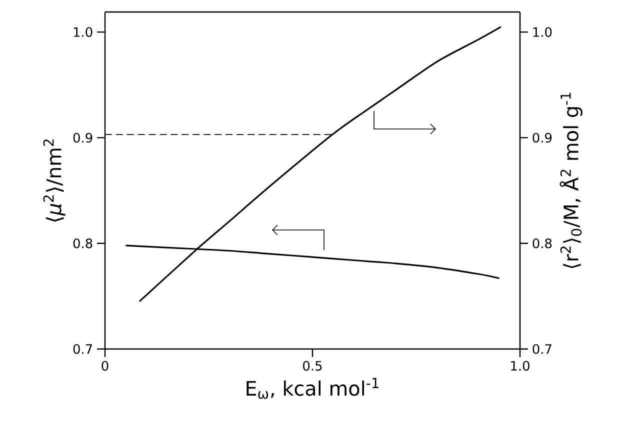  What do you see at coordinates (571, 180) in the screenshot?
I see `y2-axis-title: ⟨r$^{2}$⟩$_{0}$/M, Å$^{2}$ mol g$^{-1}$` at bounding box center [571, 180].